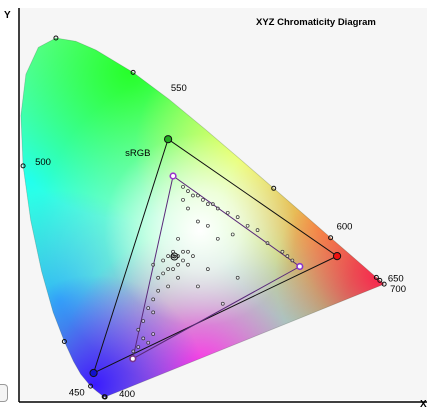 The width and height of the screenshot is (435, 418). I want to click on wavelength-label: 400, so click(127, 394).